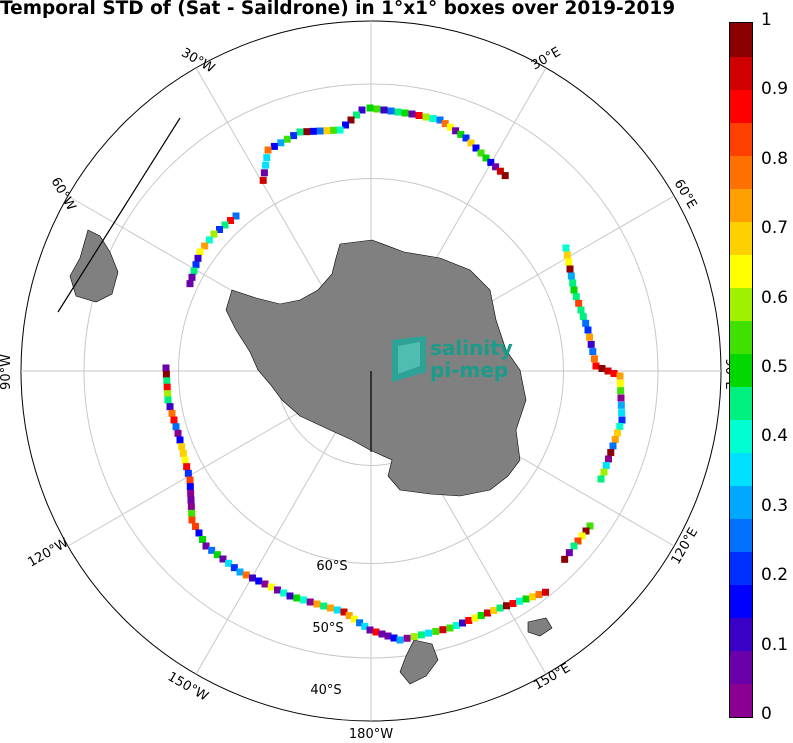 Image resolution: width=793 pixels, height=743 pixels. Describe the element at coordinates (552, 677) in the screenshot. I see `longitude-label-lon-150e: 150°E` at that location.